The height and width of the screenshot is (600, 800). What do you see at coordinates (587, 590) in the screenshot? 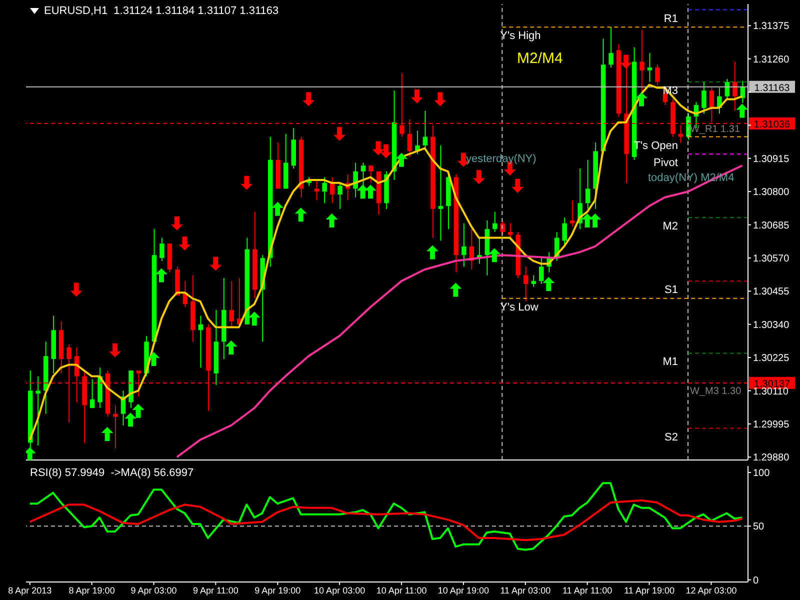
I see `x-tick-label: 11 Apr 11:00` at bounding box center [587, 590].